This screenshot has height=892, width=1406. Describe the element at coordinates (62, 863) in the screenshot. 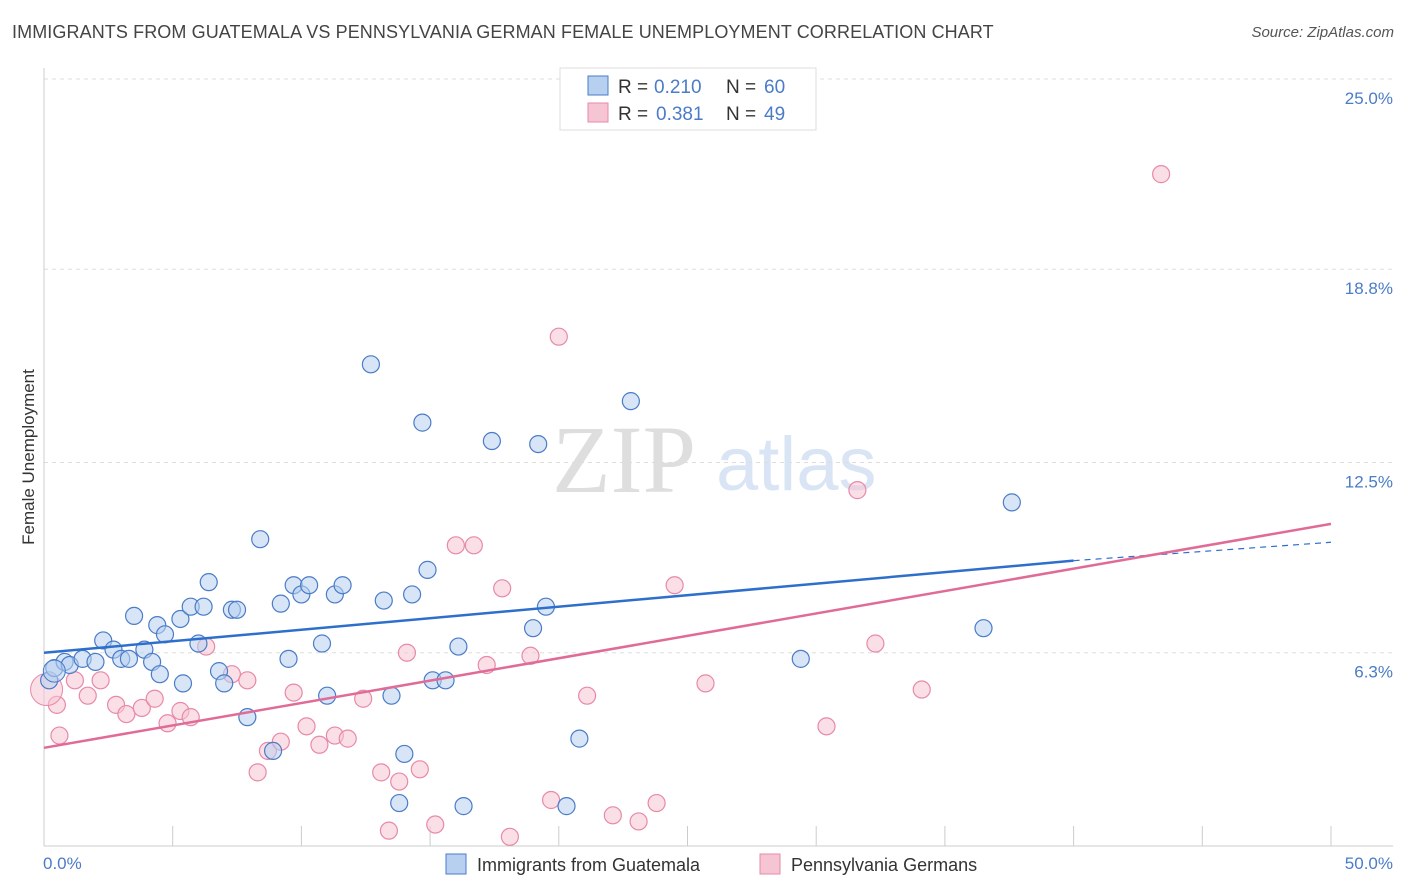

I see `x-tick-label-min: 0.0%` at that location.